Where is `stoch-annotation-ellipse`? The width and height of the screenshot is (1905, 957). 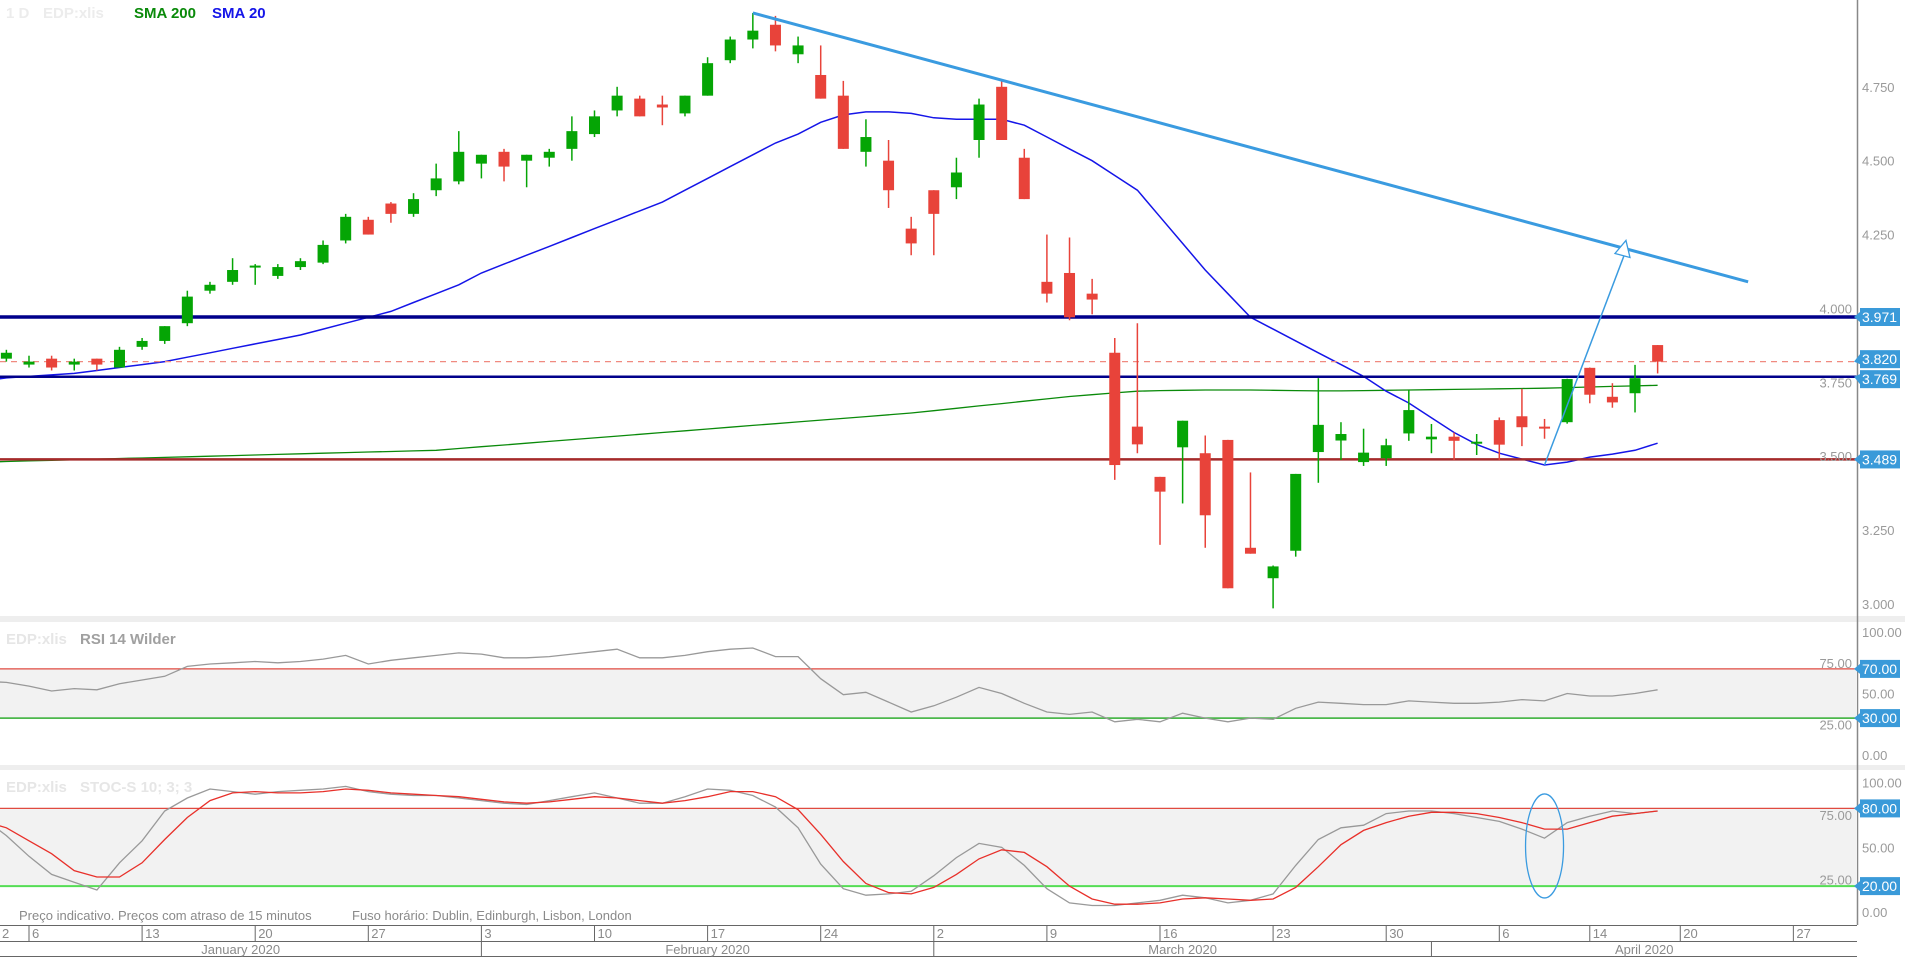 stoch-annotation-ellipse is located at coordinates (1544, 846).